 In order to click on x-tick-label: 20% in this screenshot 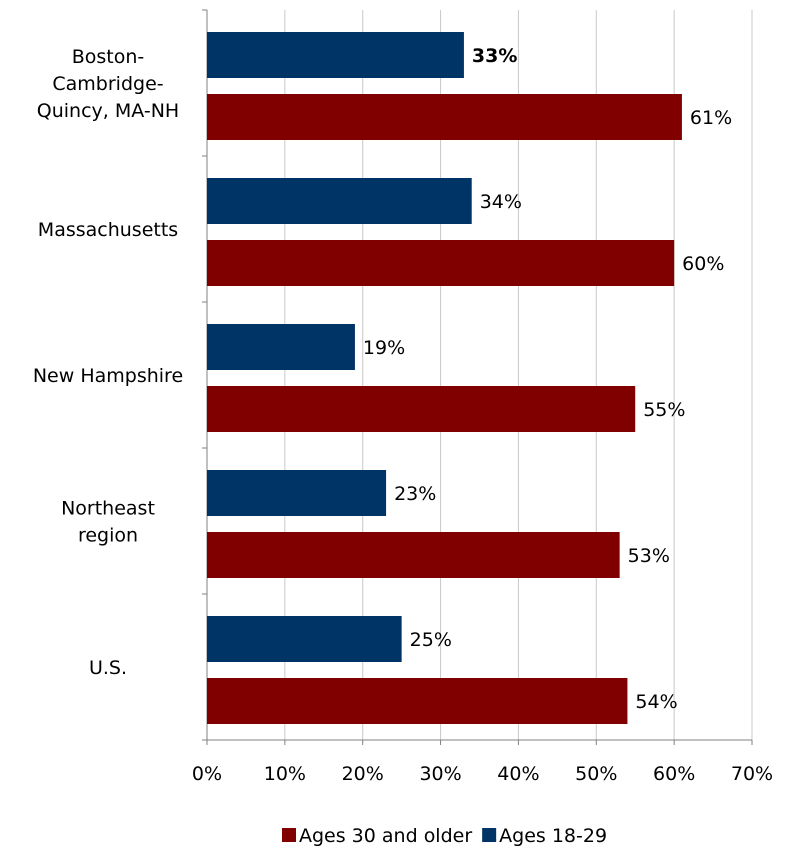, I will do `click(363, 774)`.